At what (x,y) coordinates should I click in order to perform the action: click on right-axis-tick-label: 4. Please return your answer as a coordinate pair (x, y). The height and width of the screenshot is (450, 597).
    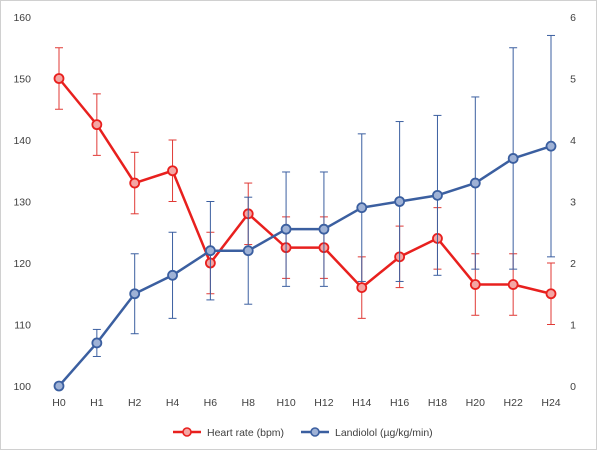
    Looking at the image, I should click on (573, 141).